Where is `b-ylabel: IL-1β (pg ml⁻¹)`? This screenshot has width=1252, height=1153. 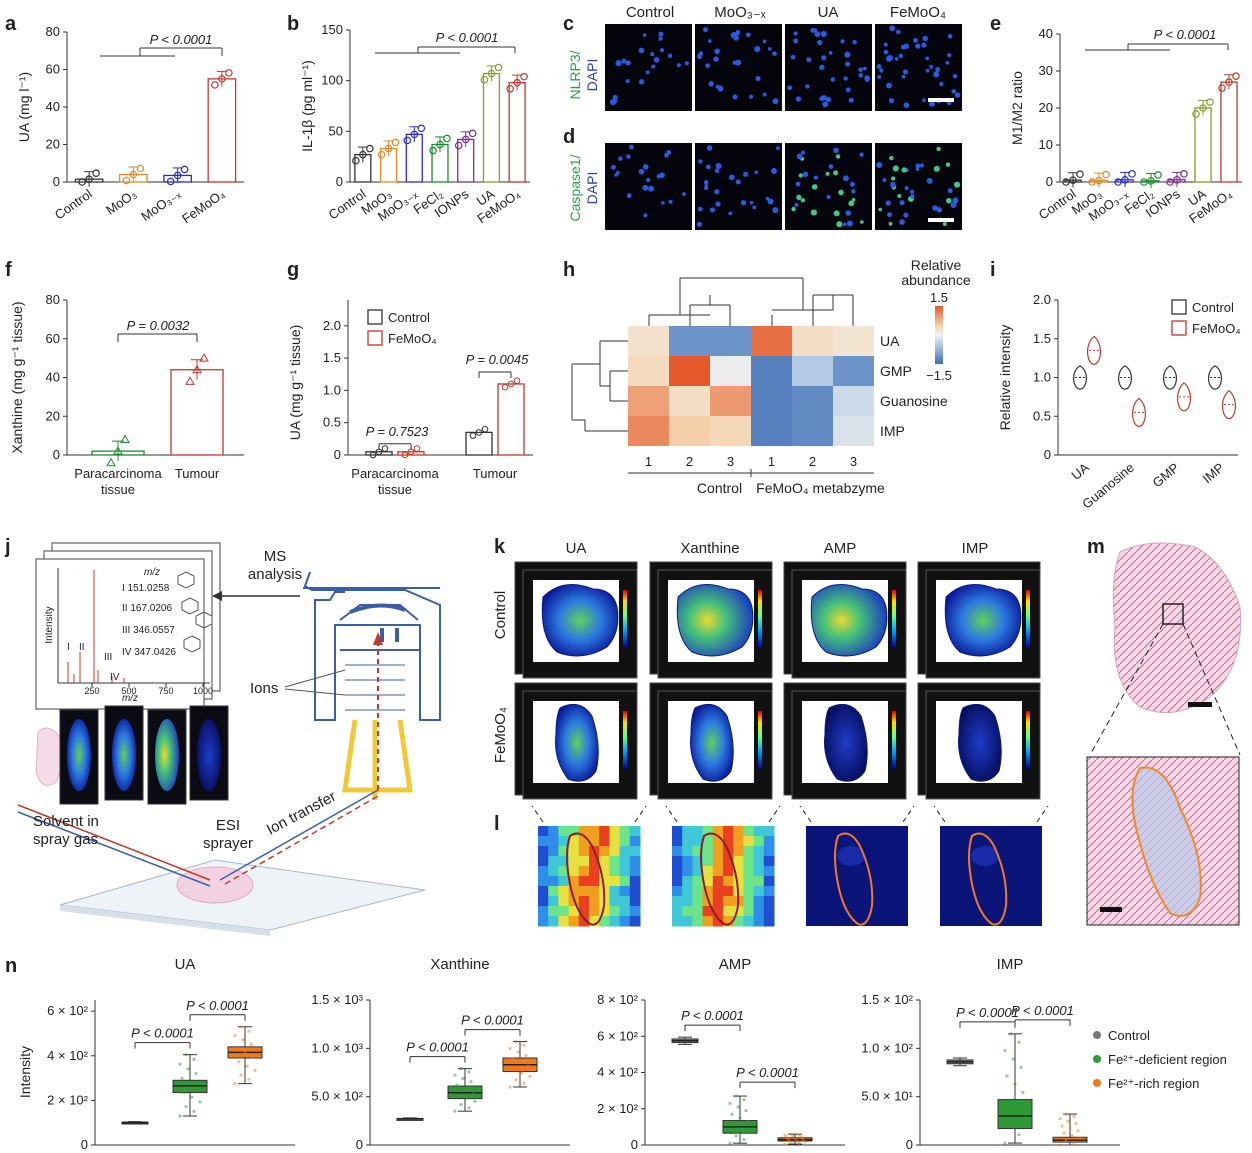 b-ylabel: IL-1β (pg ml⁻¹) is located at coordinates (307, 106).